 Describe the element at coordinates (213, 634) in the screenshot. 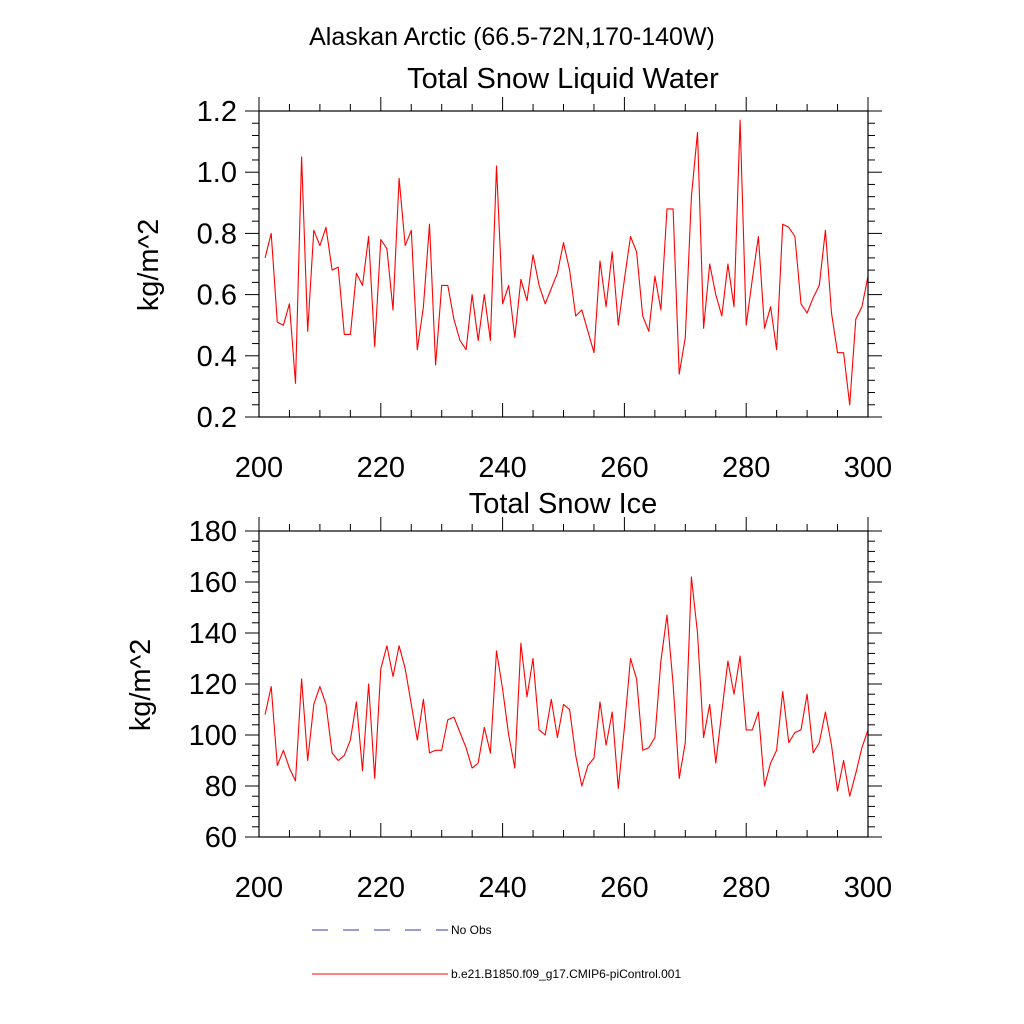

I see `y-tick-label: 140` at that location.